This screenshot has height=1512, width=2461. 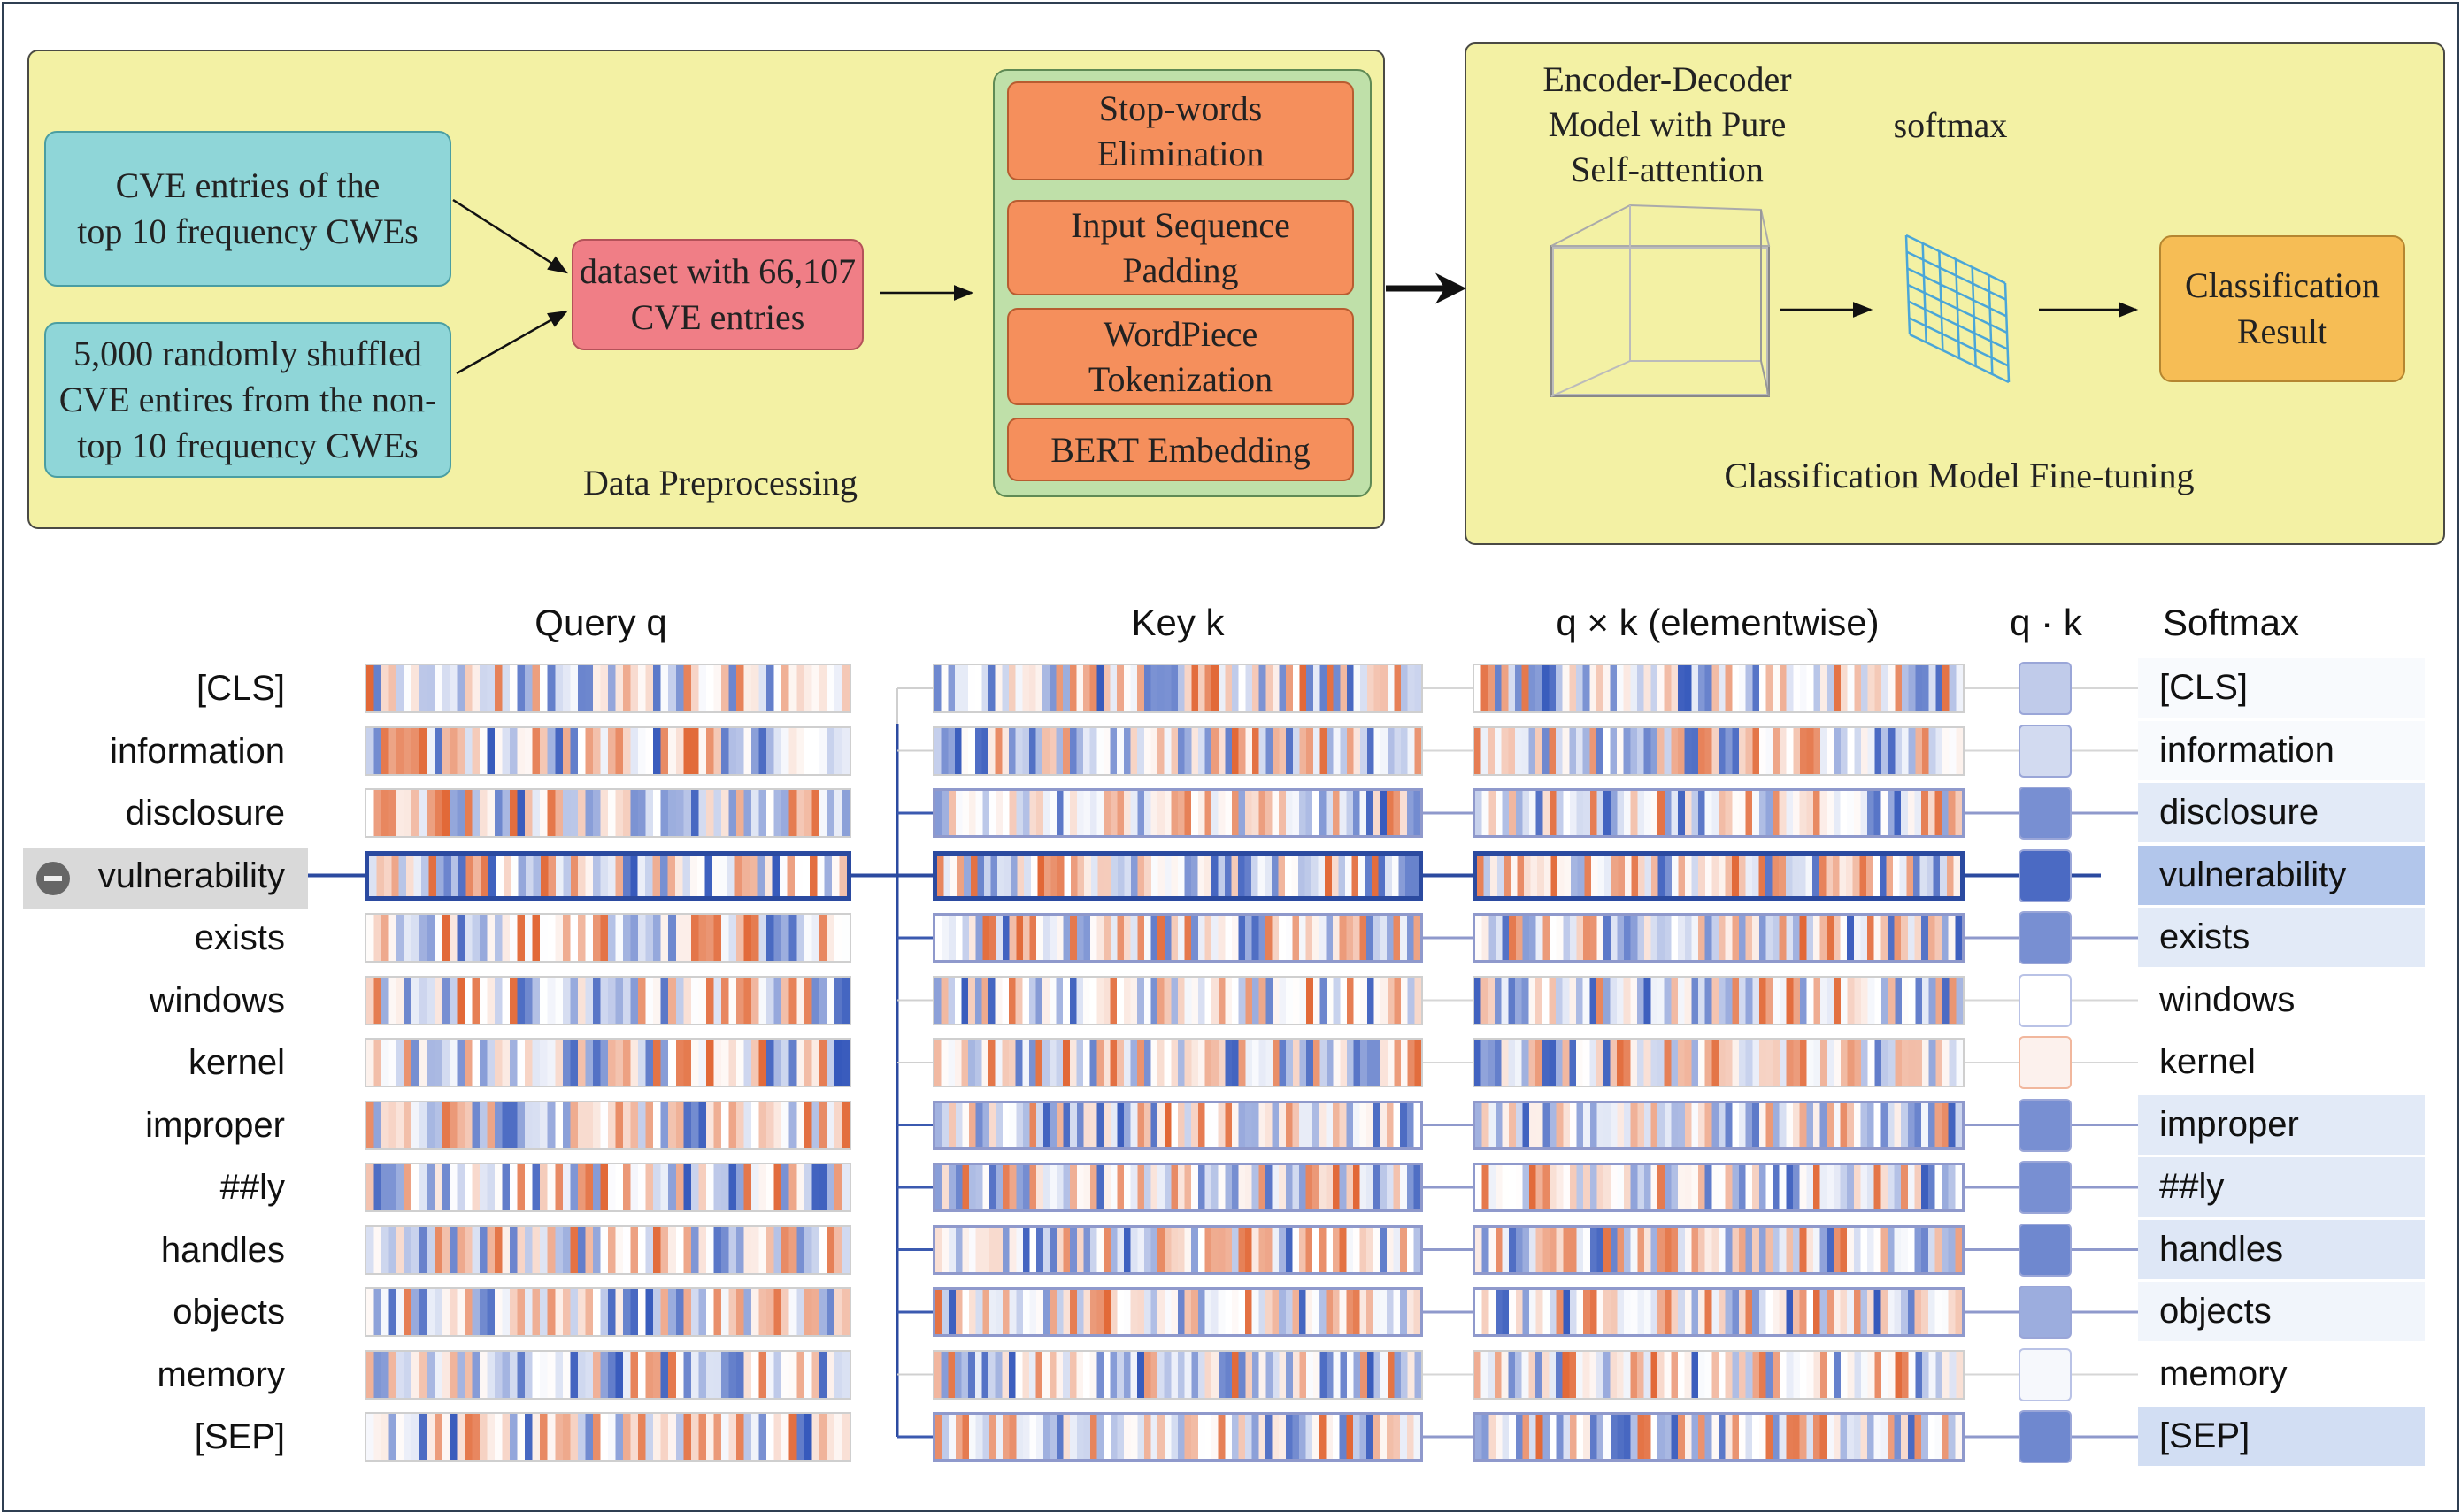 I want to click on token-label: disclosure, so click(x=205, y=813).